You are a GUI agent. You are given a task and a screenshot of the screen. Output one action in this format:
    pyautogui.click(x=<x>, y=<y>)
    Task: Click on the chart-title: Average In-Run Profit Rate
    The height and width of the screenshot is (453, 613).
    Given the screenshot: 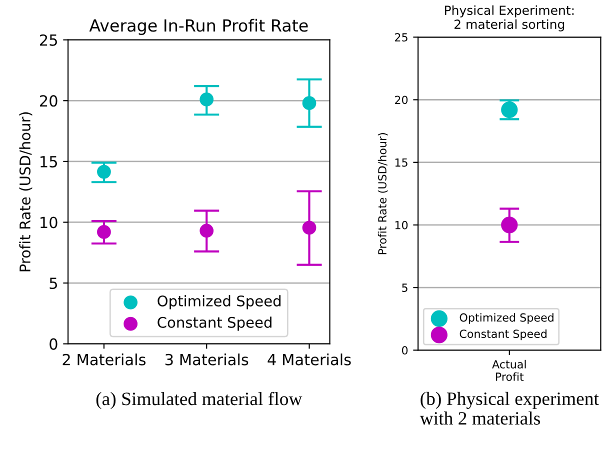 What is the action you would take?
    pyautogui.click(x=198, y=26)
    